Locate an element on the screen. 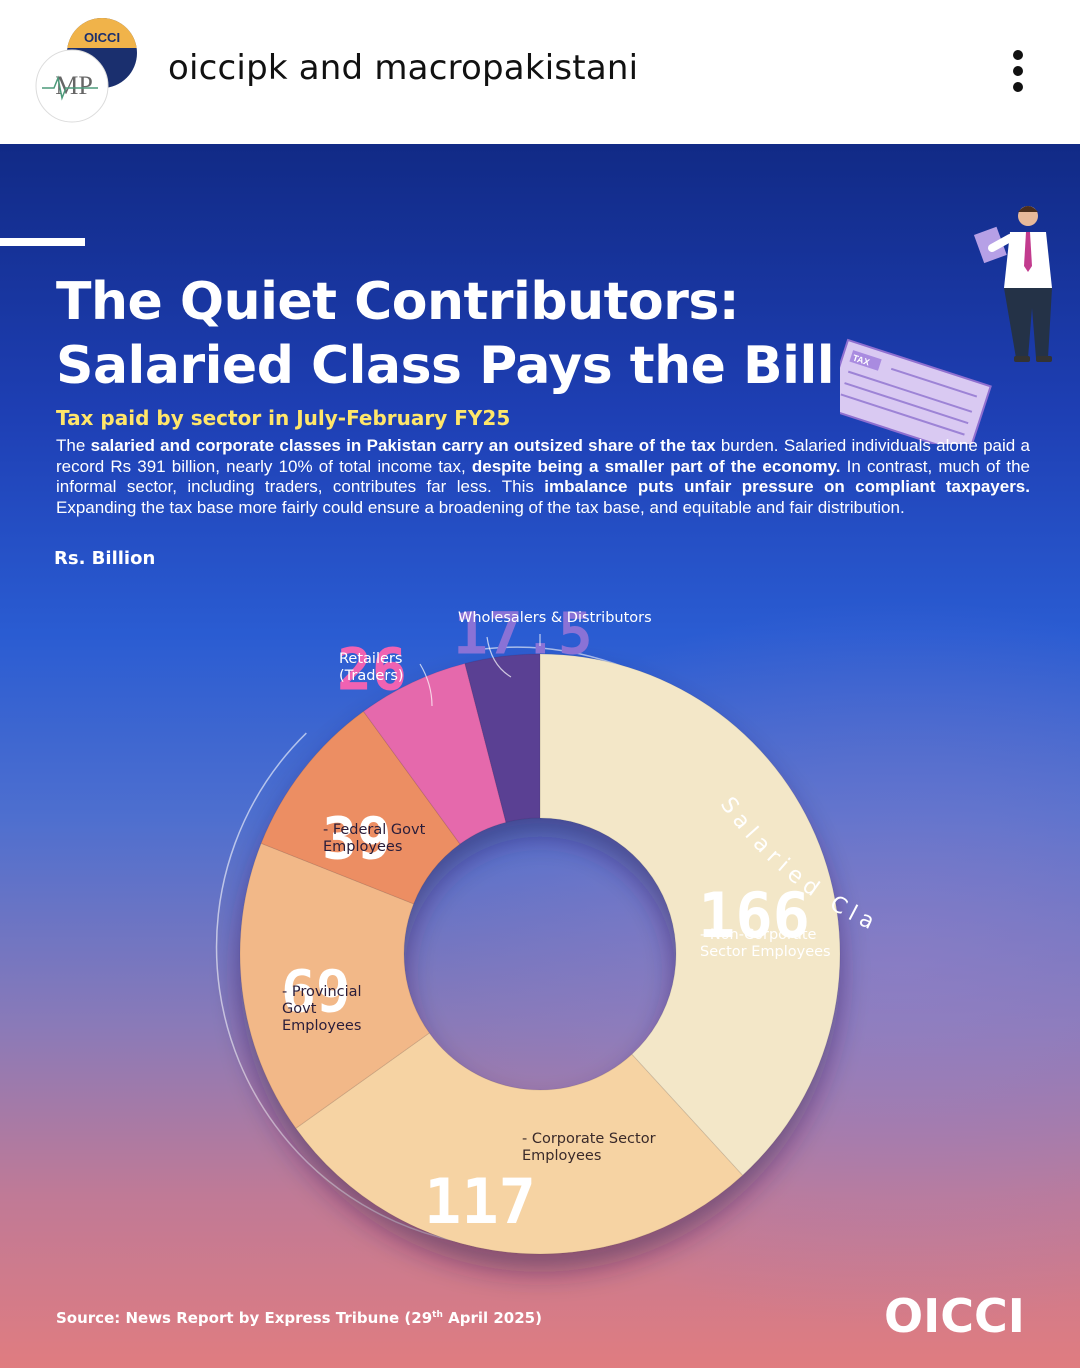 This screenshot has width=1080, height=1368. avatar-oicci-text: OICCI is located at coordinates (102, 37).